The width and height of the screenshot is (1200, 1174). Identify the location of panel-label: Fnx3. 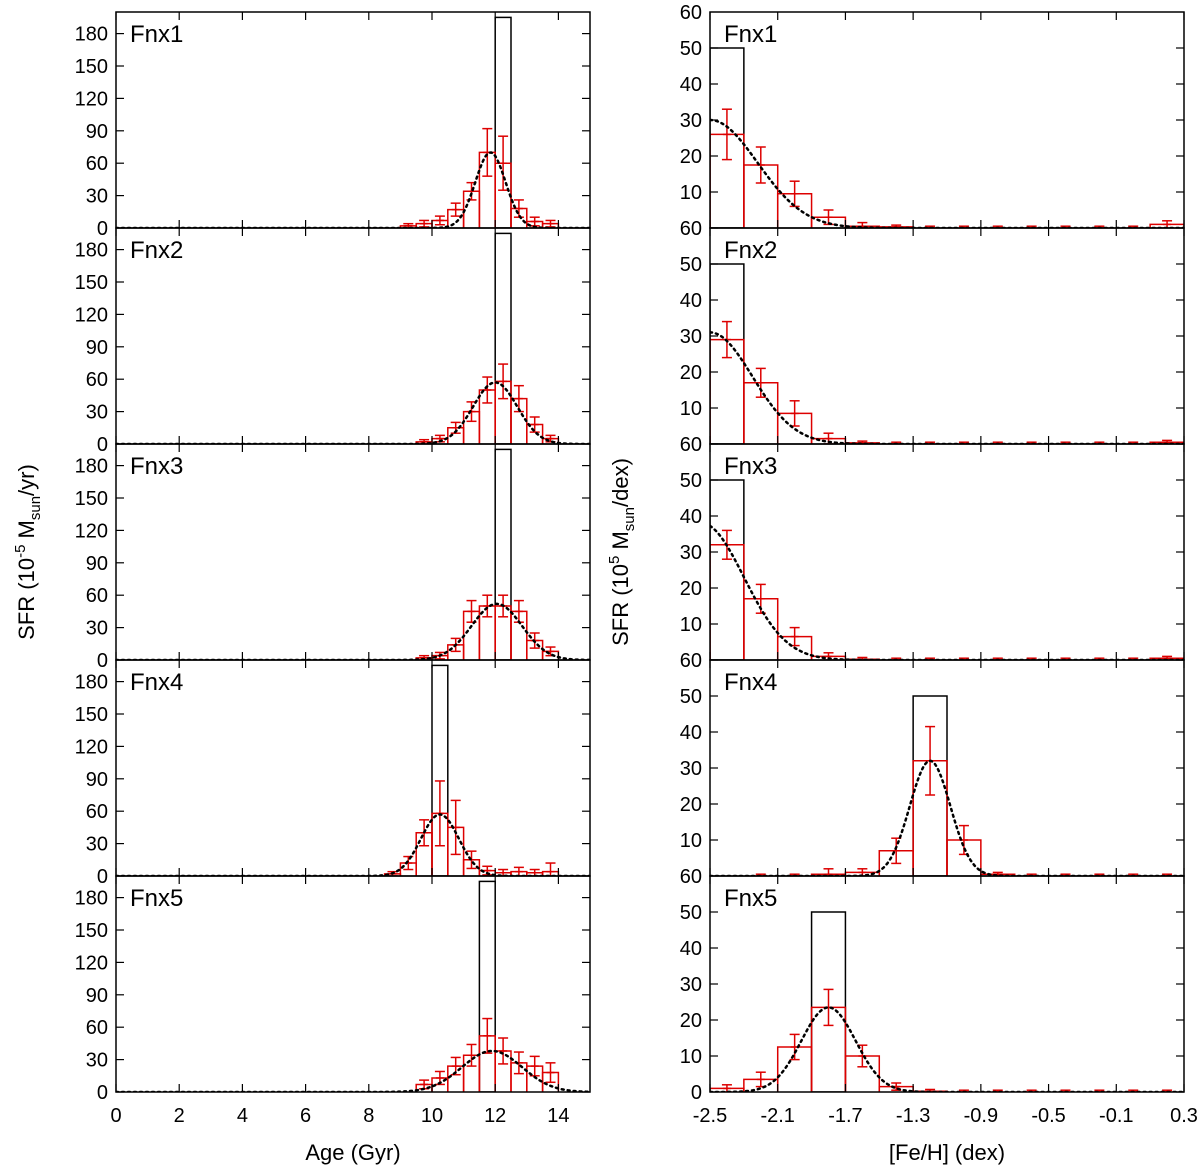
(156, 466).